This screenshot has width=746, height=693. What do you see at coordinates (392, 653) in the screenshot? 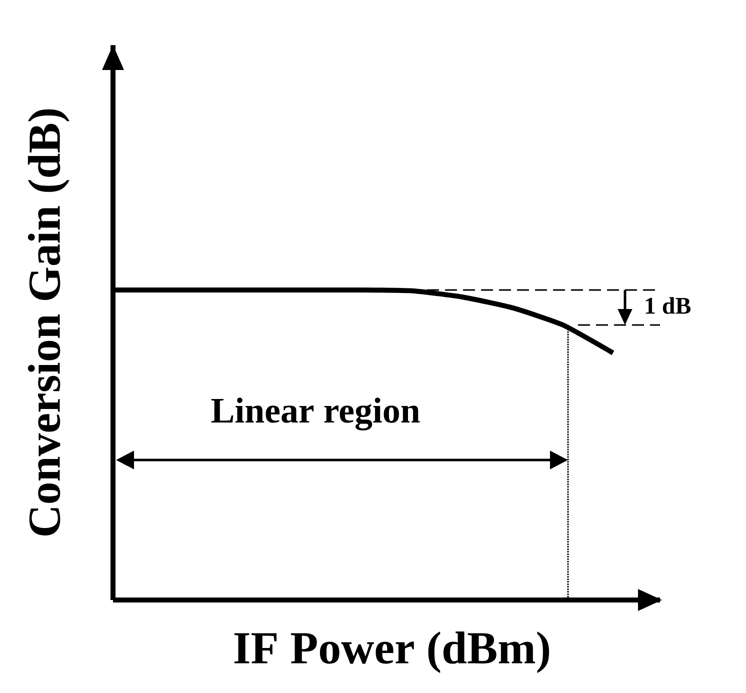
I see `x-axis-title: IF Power (dBm)` at bounding box center [392, 653].